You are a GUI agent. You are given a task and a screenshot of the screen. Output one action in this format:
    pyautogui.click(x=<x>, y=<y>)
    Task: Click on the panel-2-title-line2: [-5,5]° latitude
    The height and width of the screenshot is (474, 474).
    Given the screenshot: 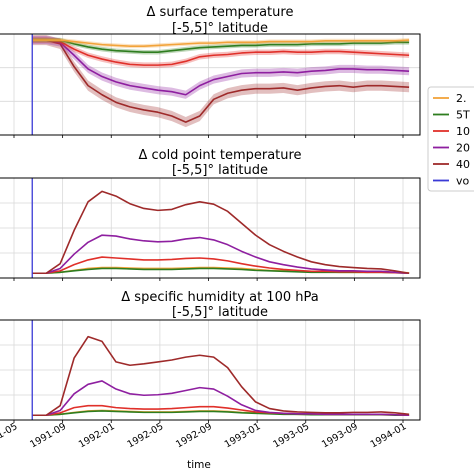 What is the action you would take?
    pyautogui.click(x=220, y=170)
    